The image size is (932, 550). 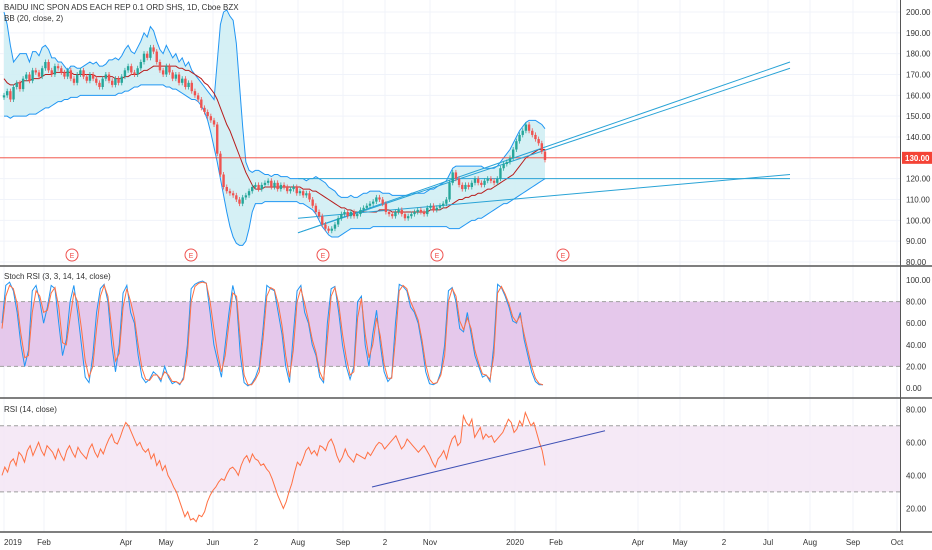 I want to click on stoch-axis-label: 40.00, so click(x=916, y=345).